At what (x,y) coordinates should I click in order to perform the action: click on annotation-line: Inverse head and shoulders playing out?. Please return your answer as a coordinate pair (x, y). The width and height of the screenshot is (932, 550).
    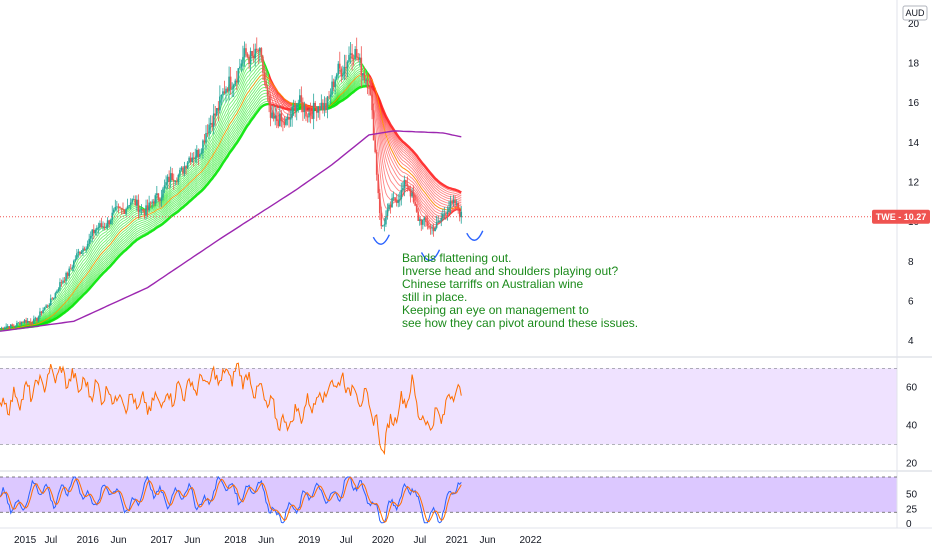
    Looking at the image, I should click on (510, 271).